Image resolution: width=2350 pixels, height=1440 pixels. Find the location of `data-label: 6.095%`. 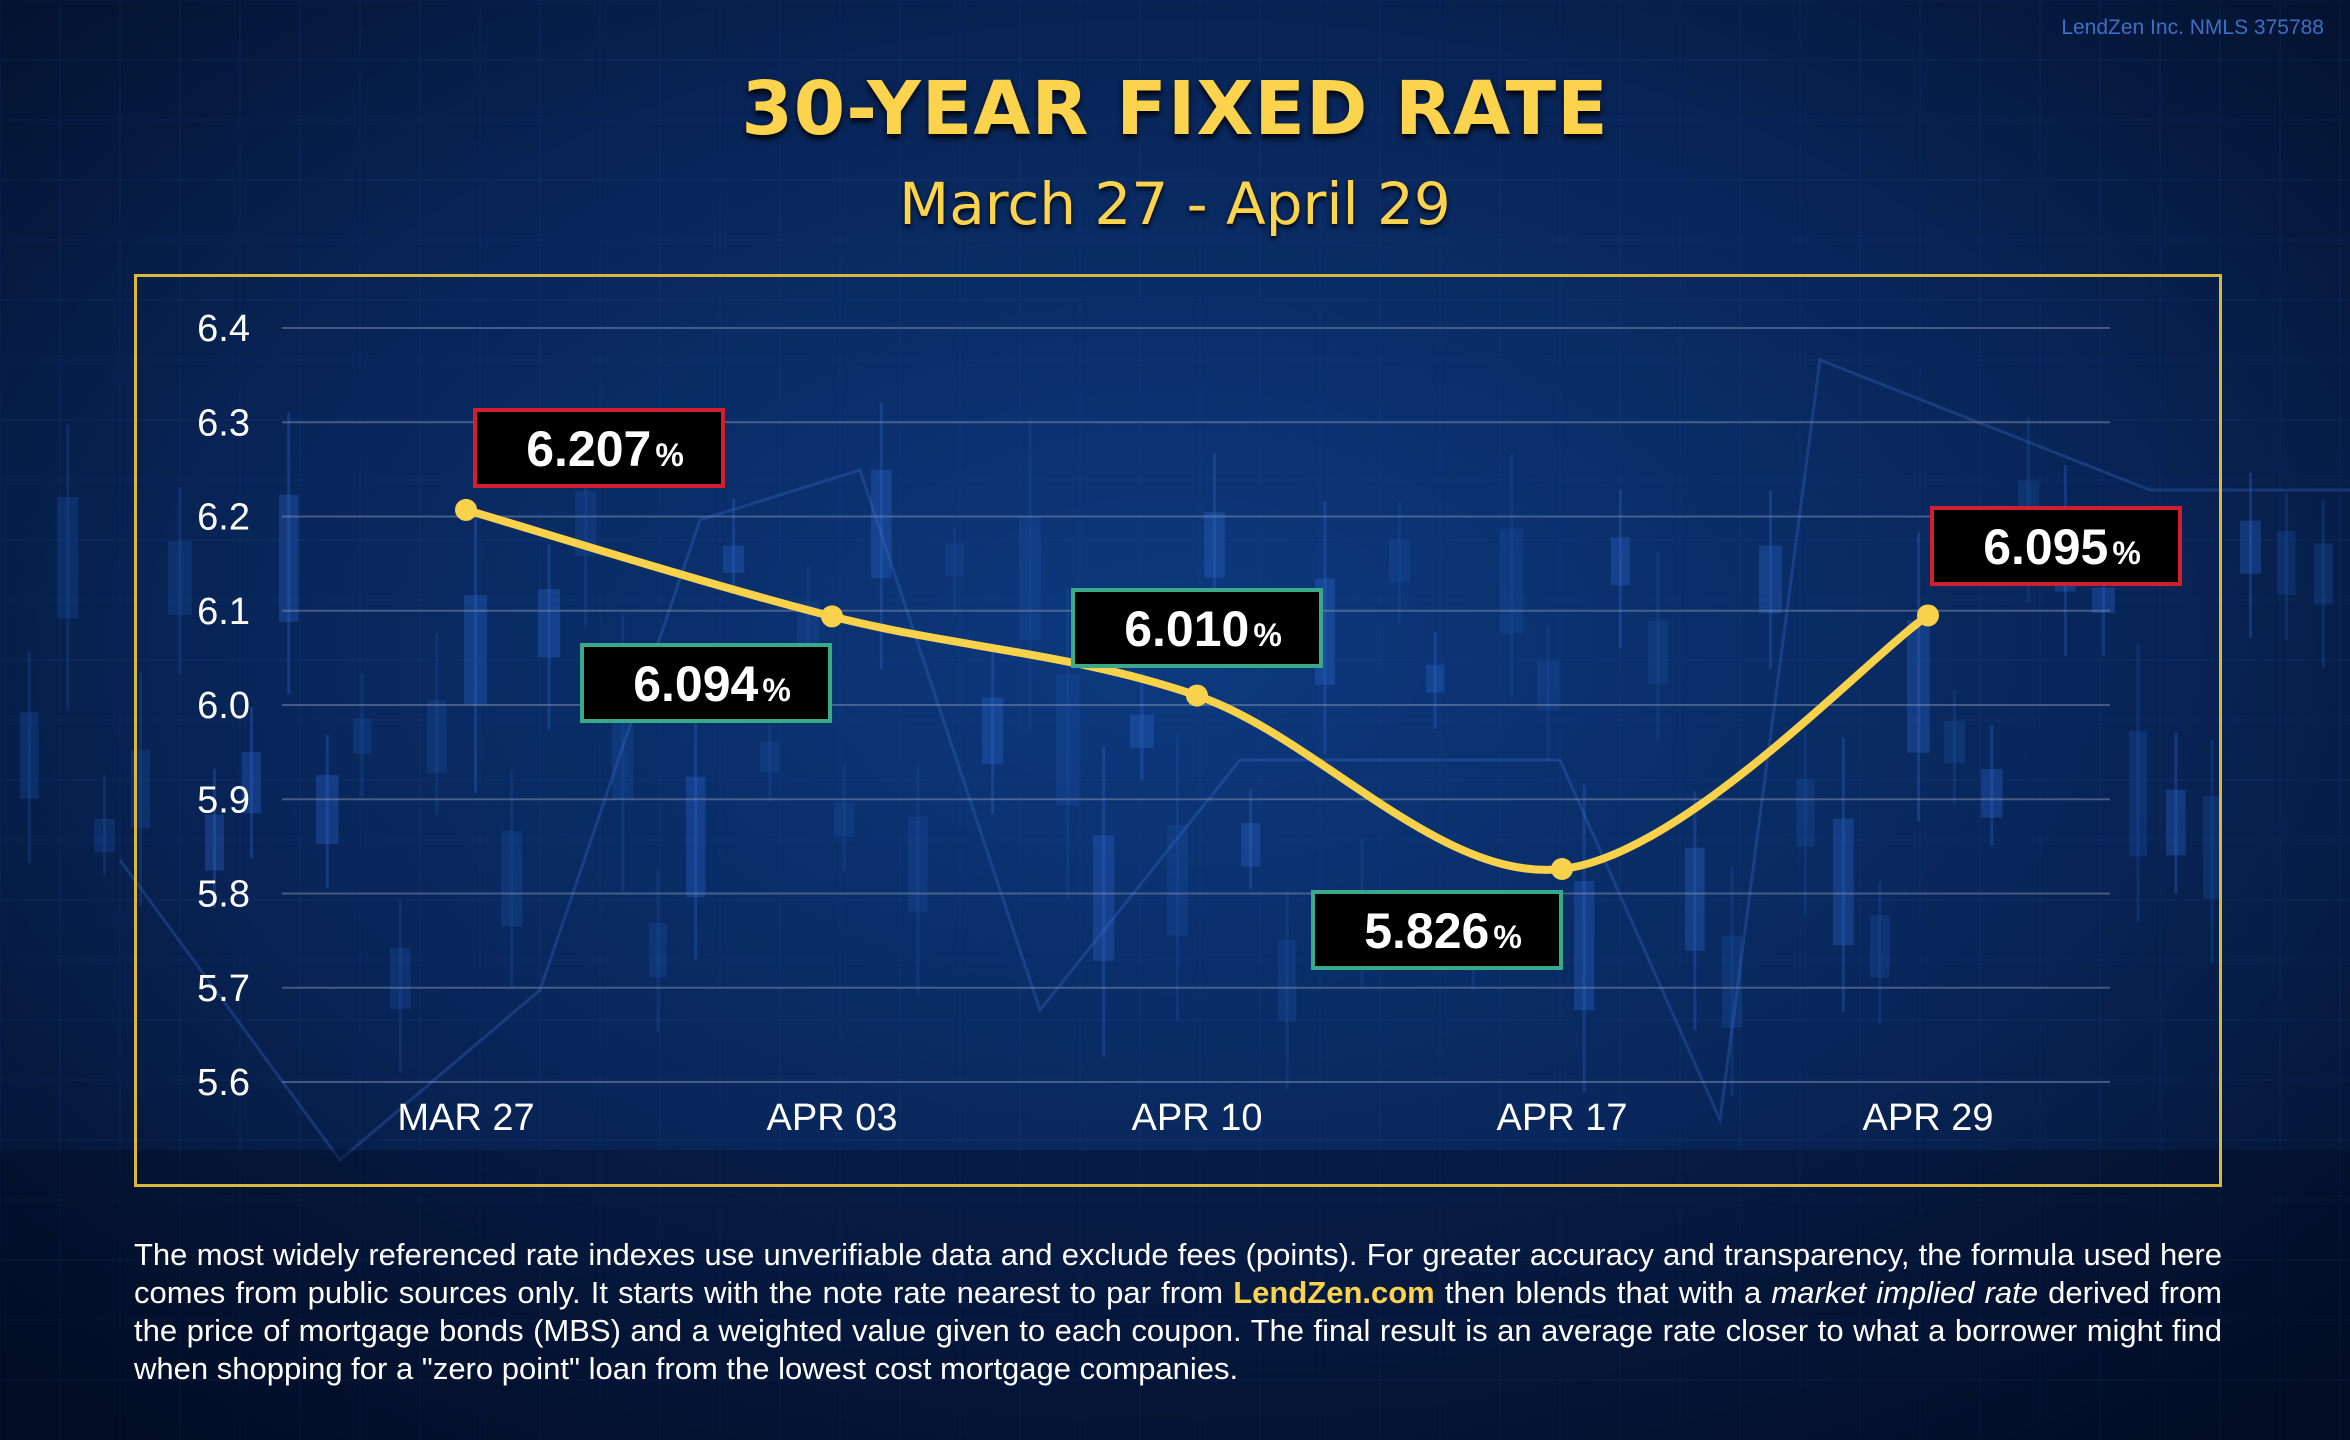

data-label: 6.095% is located at coordinates (2056, 546).